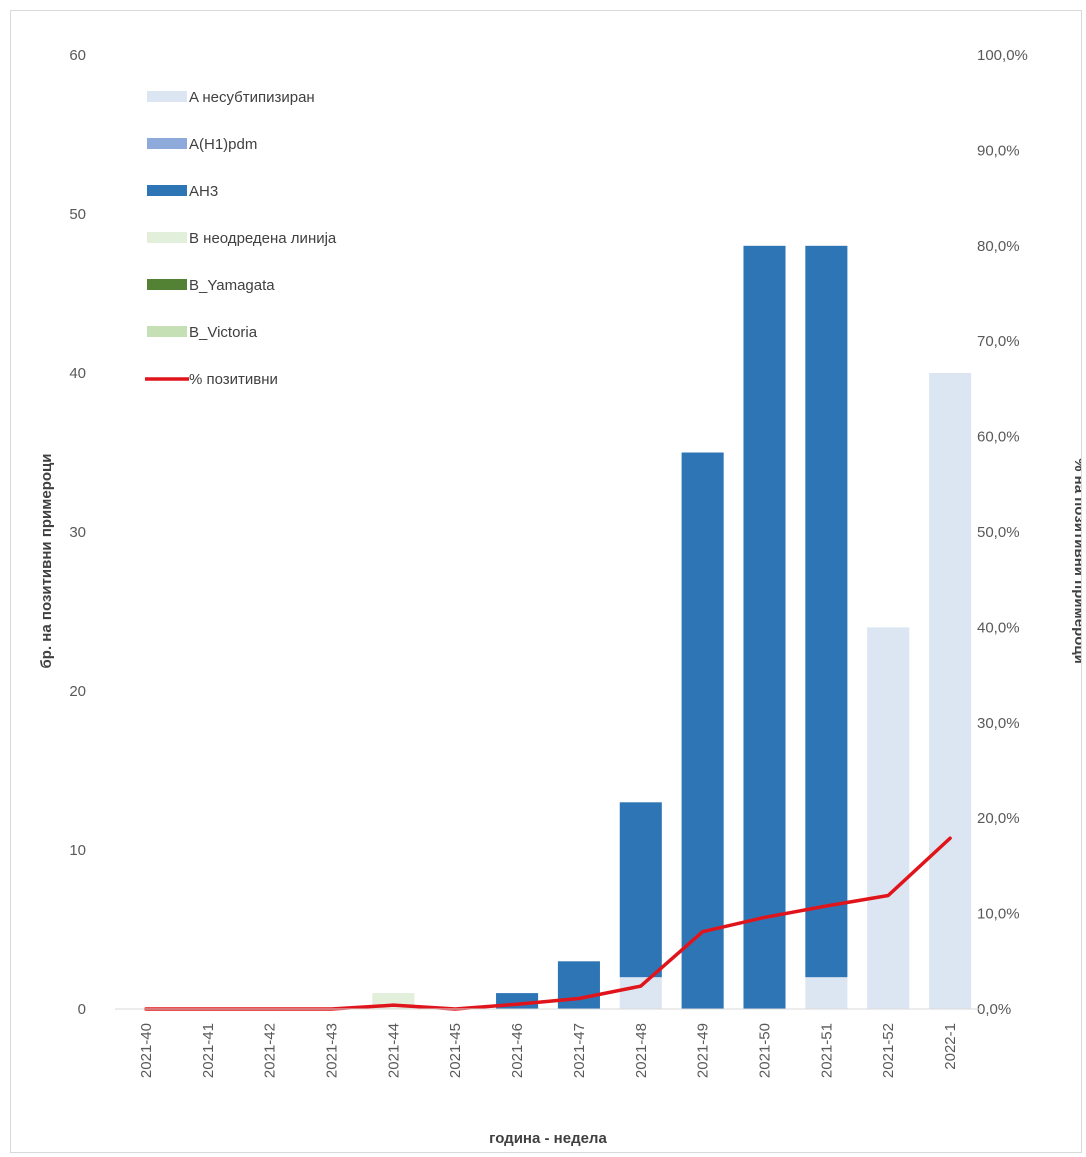 The height and width of the screenshot is (1157, 1086). What do you see at coordinates (252, 97) in the screenshot?
I see `legend-label: A несубтипизиран` at bounding box center [252, 97].